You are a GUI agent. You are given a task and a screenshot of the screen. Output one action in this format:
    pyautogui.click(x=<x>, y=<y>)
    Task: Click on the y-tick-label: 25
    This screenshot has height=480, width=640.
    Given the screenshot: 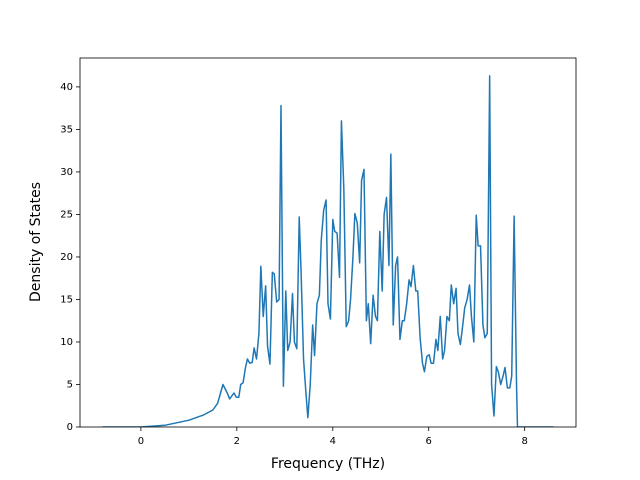 What is the action you would take?
    pyautogui.click(x=66, y=214)
    